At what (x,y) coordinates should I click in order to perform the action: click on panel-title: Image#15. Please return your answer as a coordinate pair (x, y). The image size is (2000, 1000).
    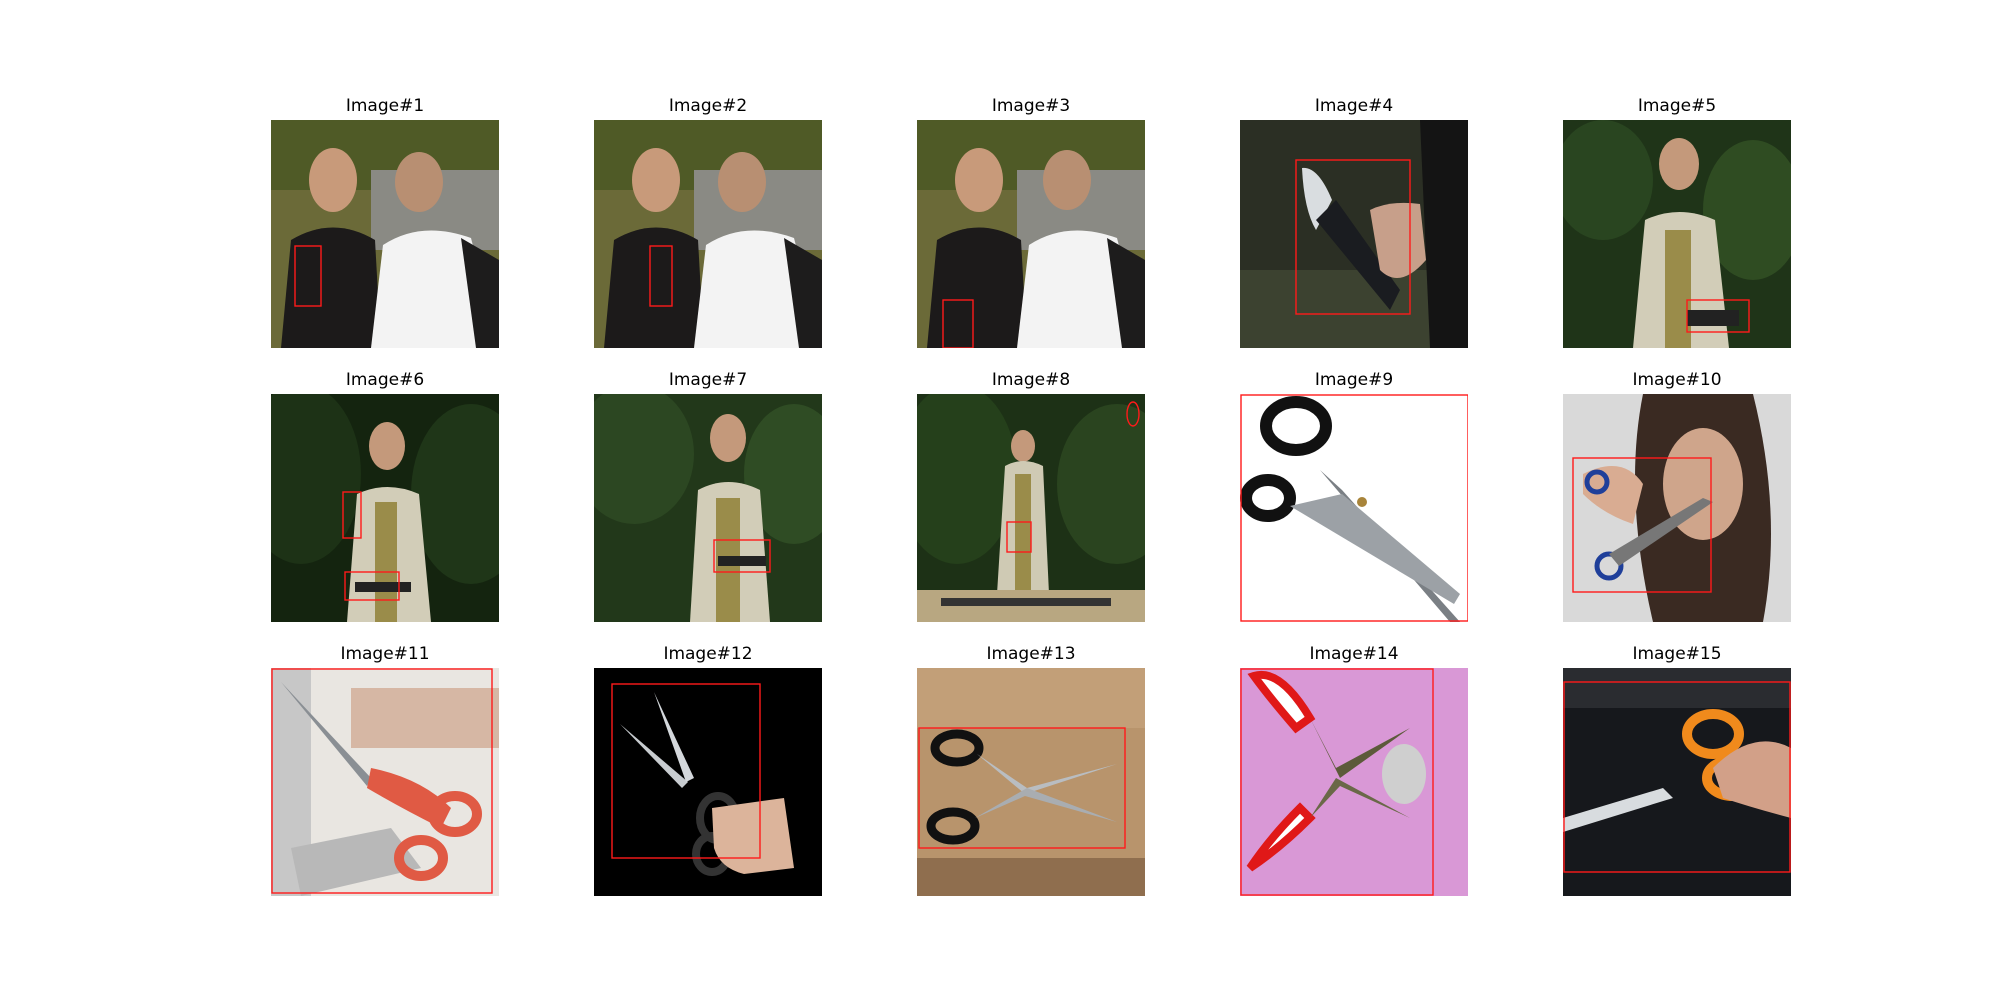
    Looking at the image, I should click on (1677, 654).